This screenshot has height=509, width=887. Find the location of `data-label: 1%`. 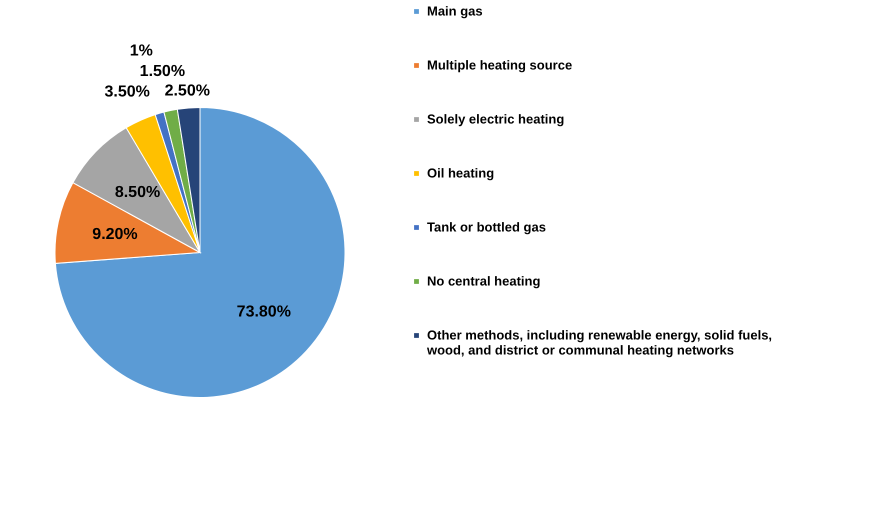

data-label: 1% is located at coordinates (141, 51).